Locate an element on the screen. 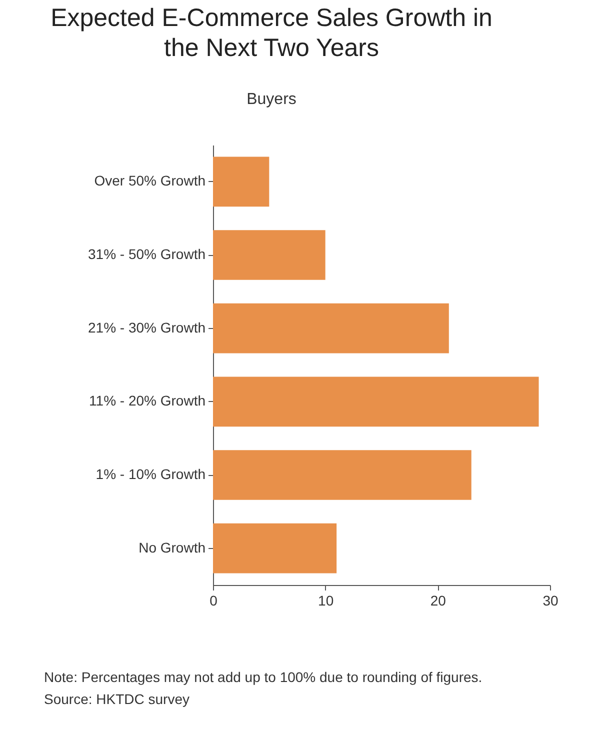 Image resolution: width=590 pixels, height=733 pixels. chart-subtitle: Buyers is located at coordinates (271, 99).